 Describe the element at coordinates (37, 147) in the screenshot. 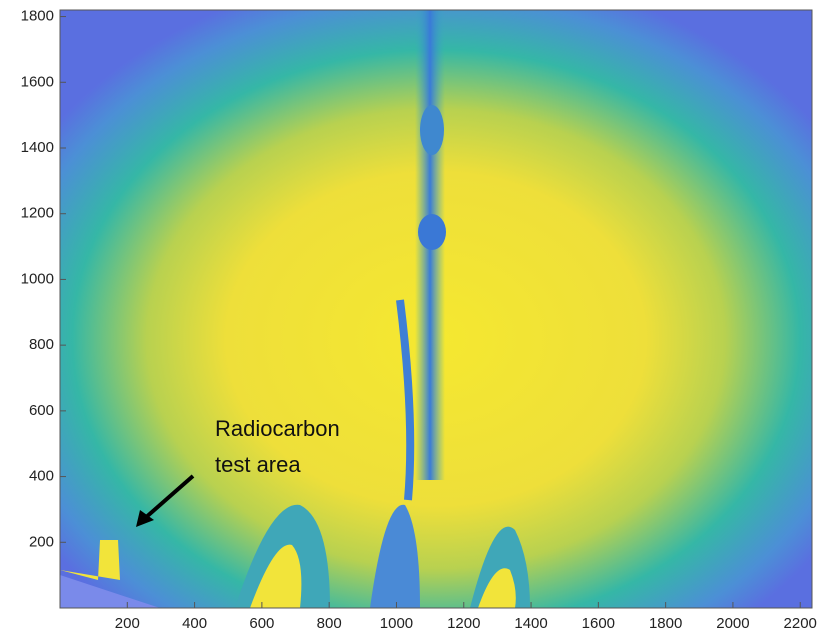

I see `y-tick-label: 1400` at that location.